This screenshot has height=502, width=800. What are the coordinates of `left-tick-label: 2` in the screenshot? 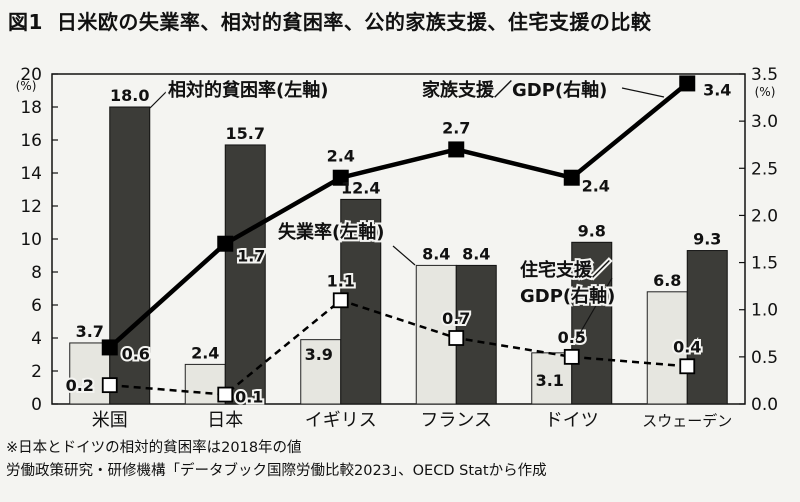 It's located at (36, 372).